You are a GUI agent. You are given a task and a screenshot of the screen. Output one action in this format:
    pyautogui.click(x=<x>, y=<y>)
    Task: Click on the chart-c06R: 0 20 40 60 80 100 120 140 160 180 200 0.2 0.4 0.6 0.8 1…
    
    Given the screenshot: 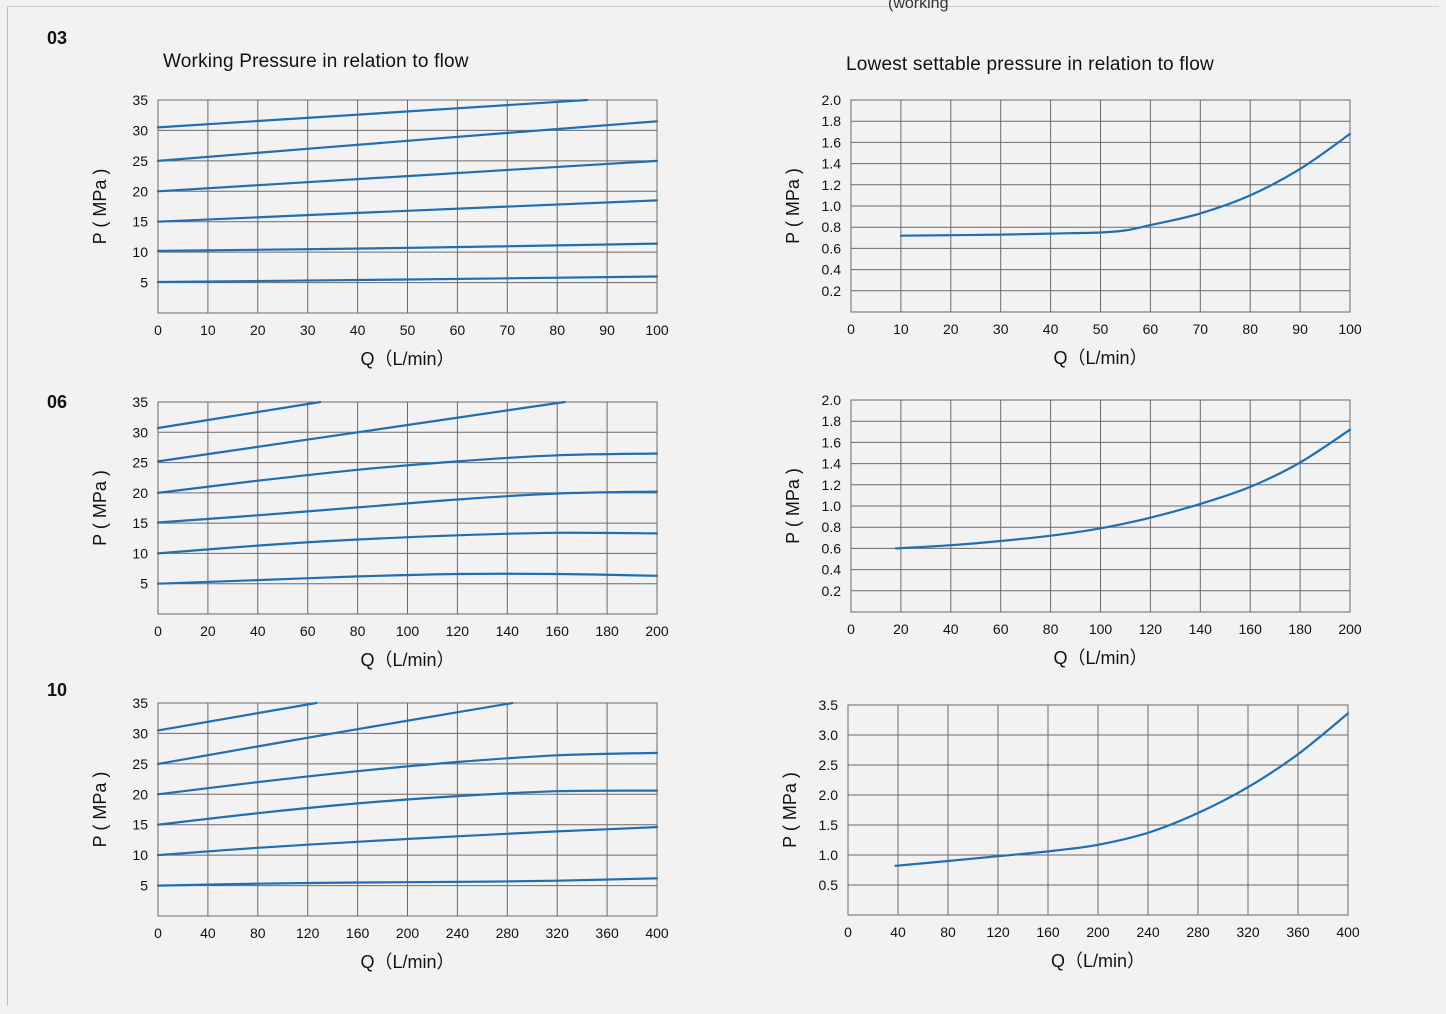 What is the action you would take?
    pyautogui.click(x=1072, y=530)
    